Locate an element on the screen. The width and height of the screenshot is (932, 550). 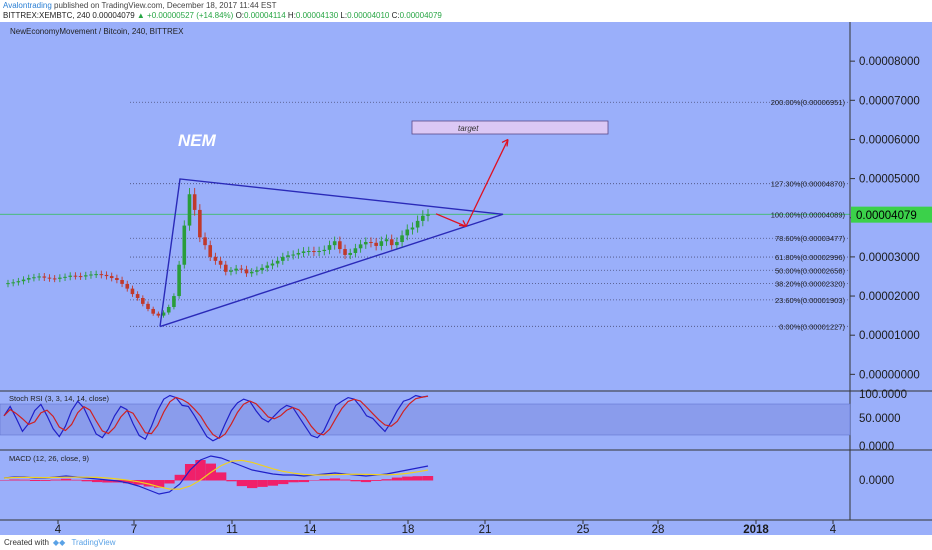
macd-signal-line is located at coordinates (216, 474).